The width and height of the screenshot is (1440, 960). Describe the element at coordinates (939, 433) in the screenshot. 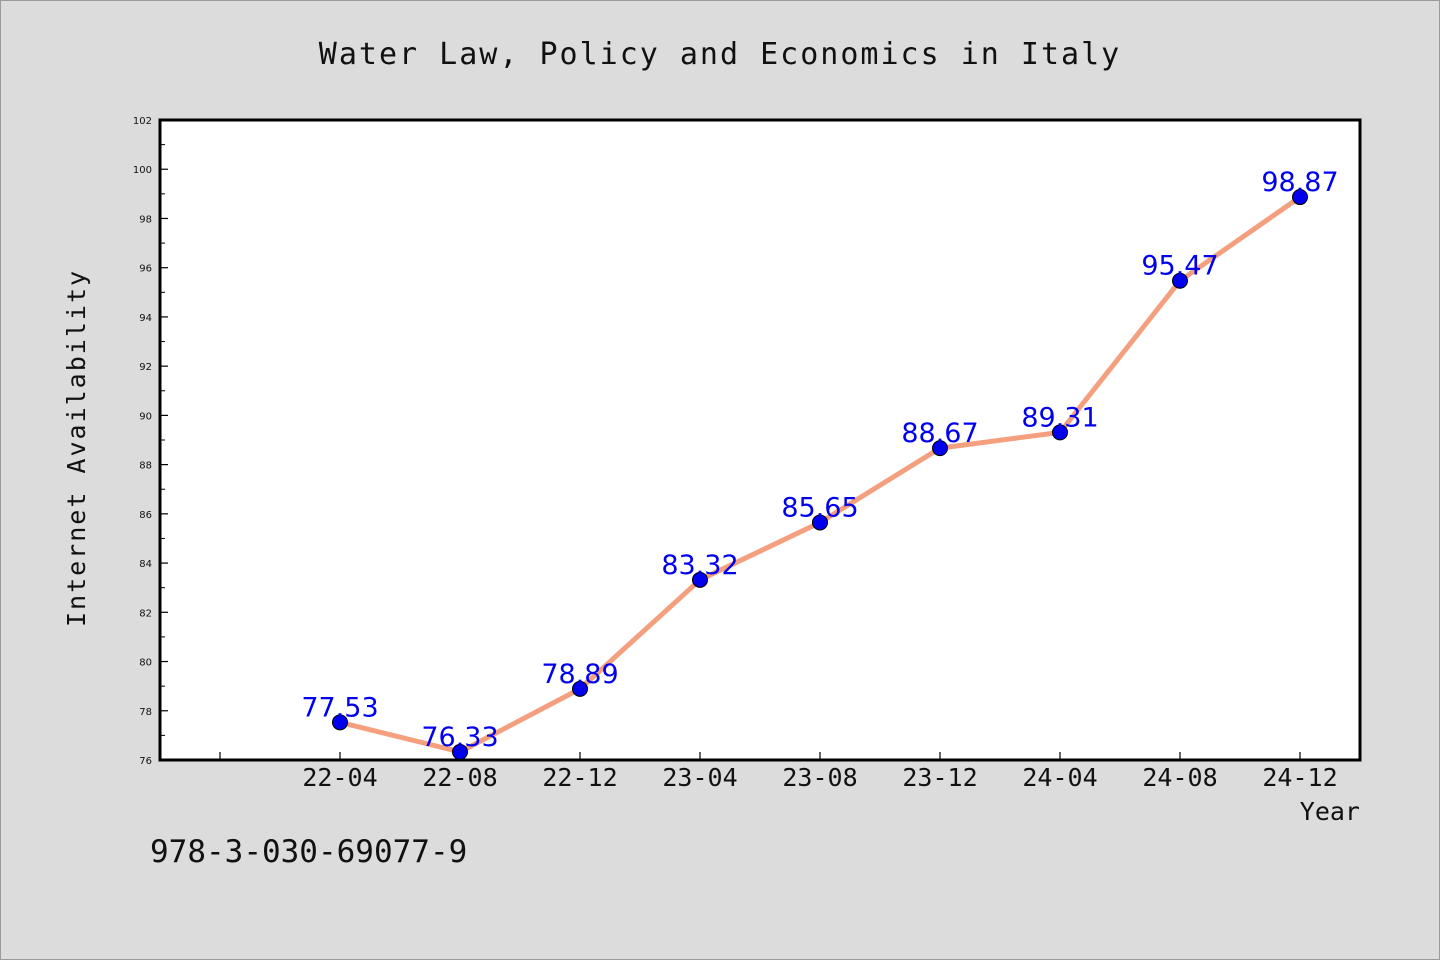

I see `data-label: 88.67` at that location.